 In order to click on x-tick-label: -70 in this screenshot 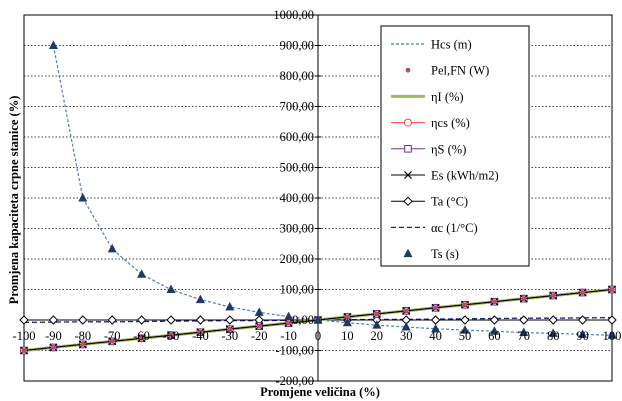, I will do `click(112, 336)`.